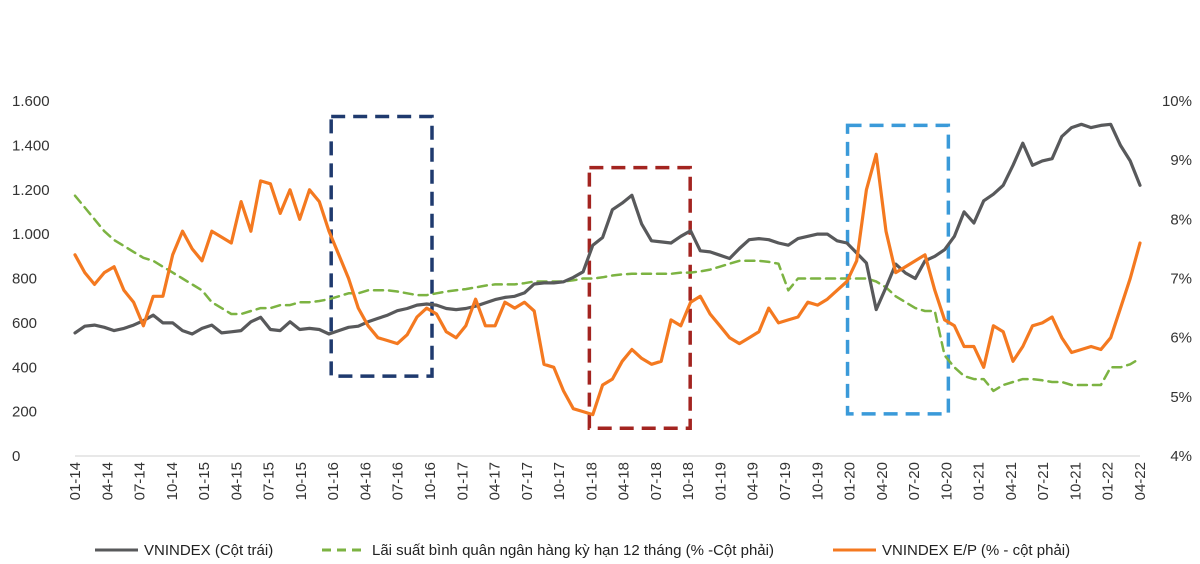 The width and height of the screenshot is (1200, 564). I want to click on left-tick-label: 600, so click(24, 323).